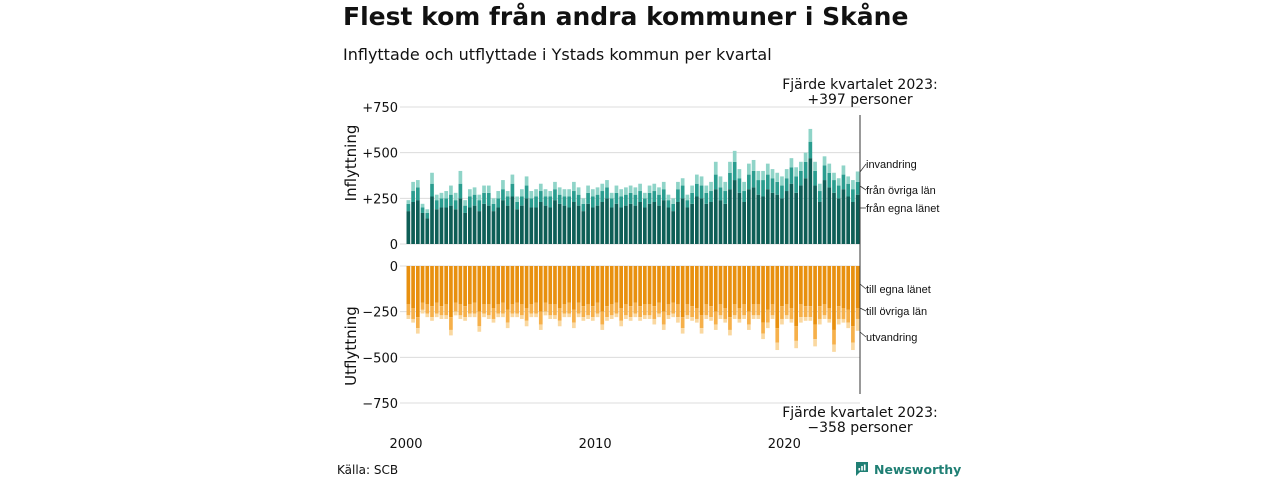 This screenshot has width=1280, height=480. I want to click on series-end-label: invandring, so click(891, 165).